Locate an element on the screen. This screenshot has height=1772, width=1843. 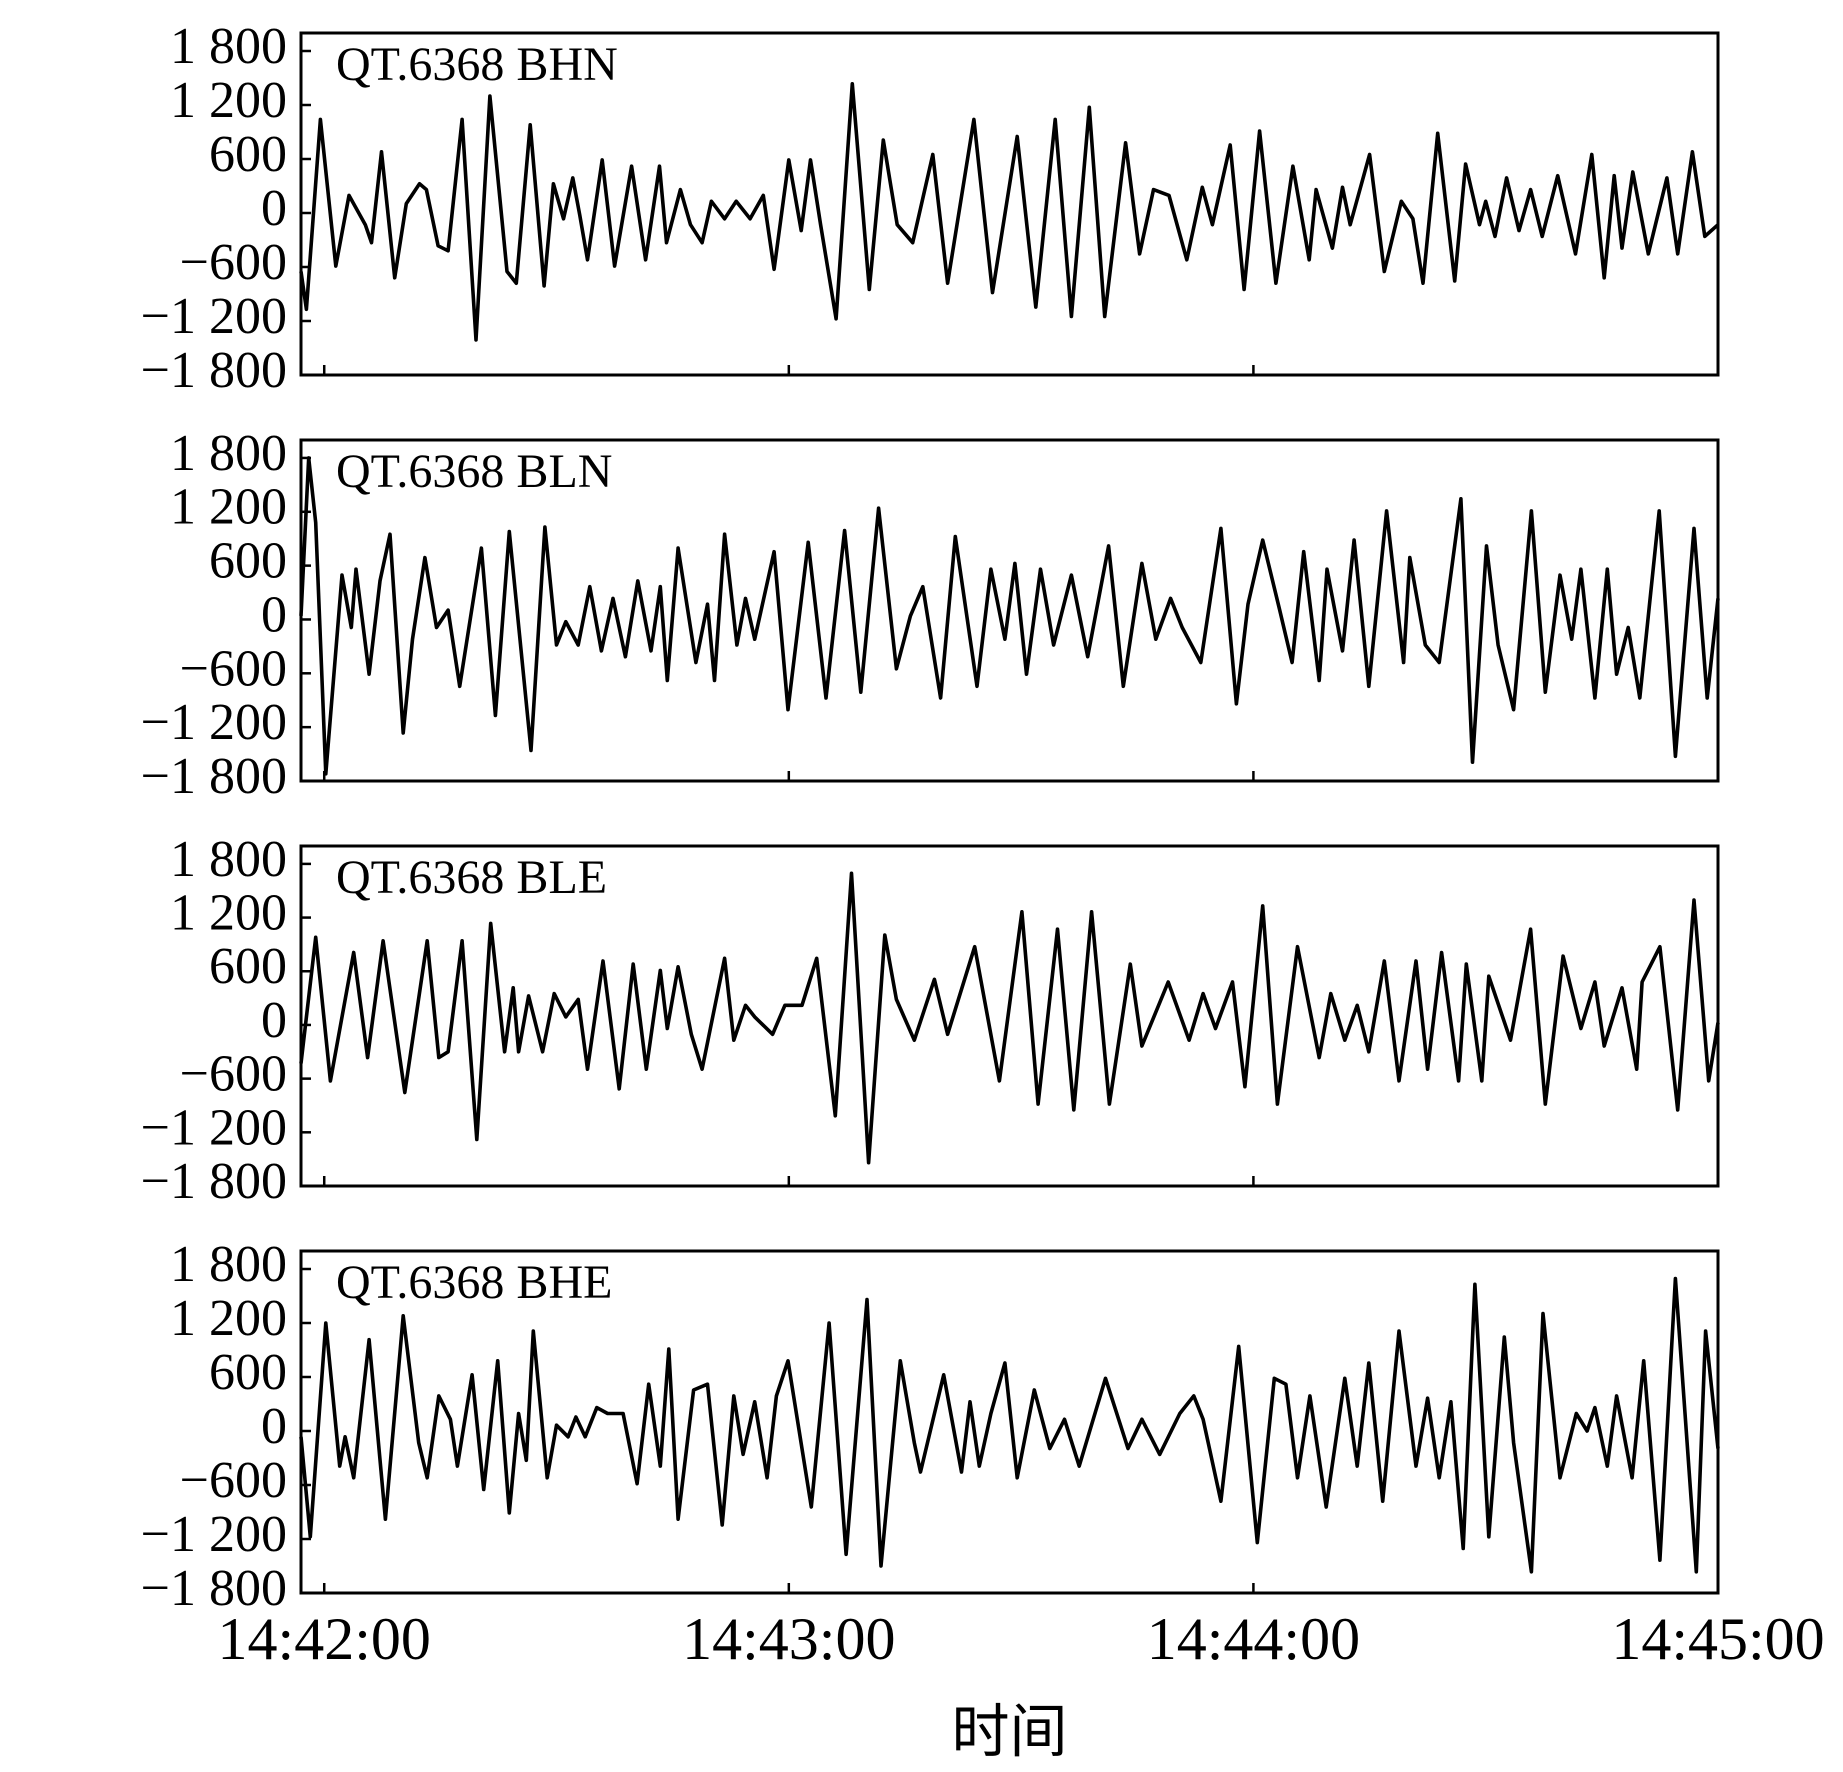
plot-frame is located at coordinates (1009, 1016).